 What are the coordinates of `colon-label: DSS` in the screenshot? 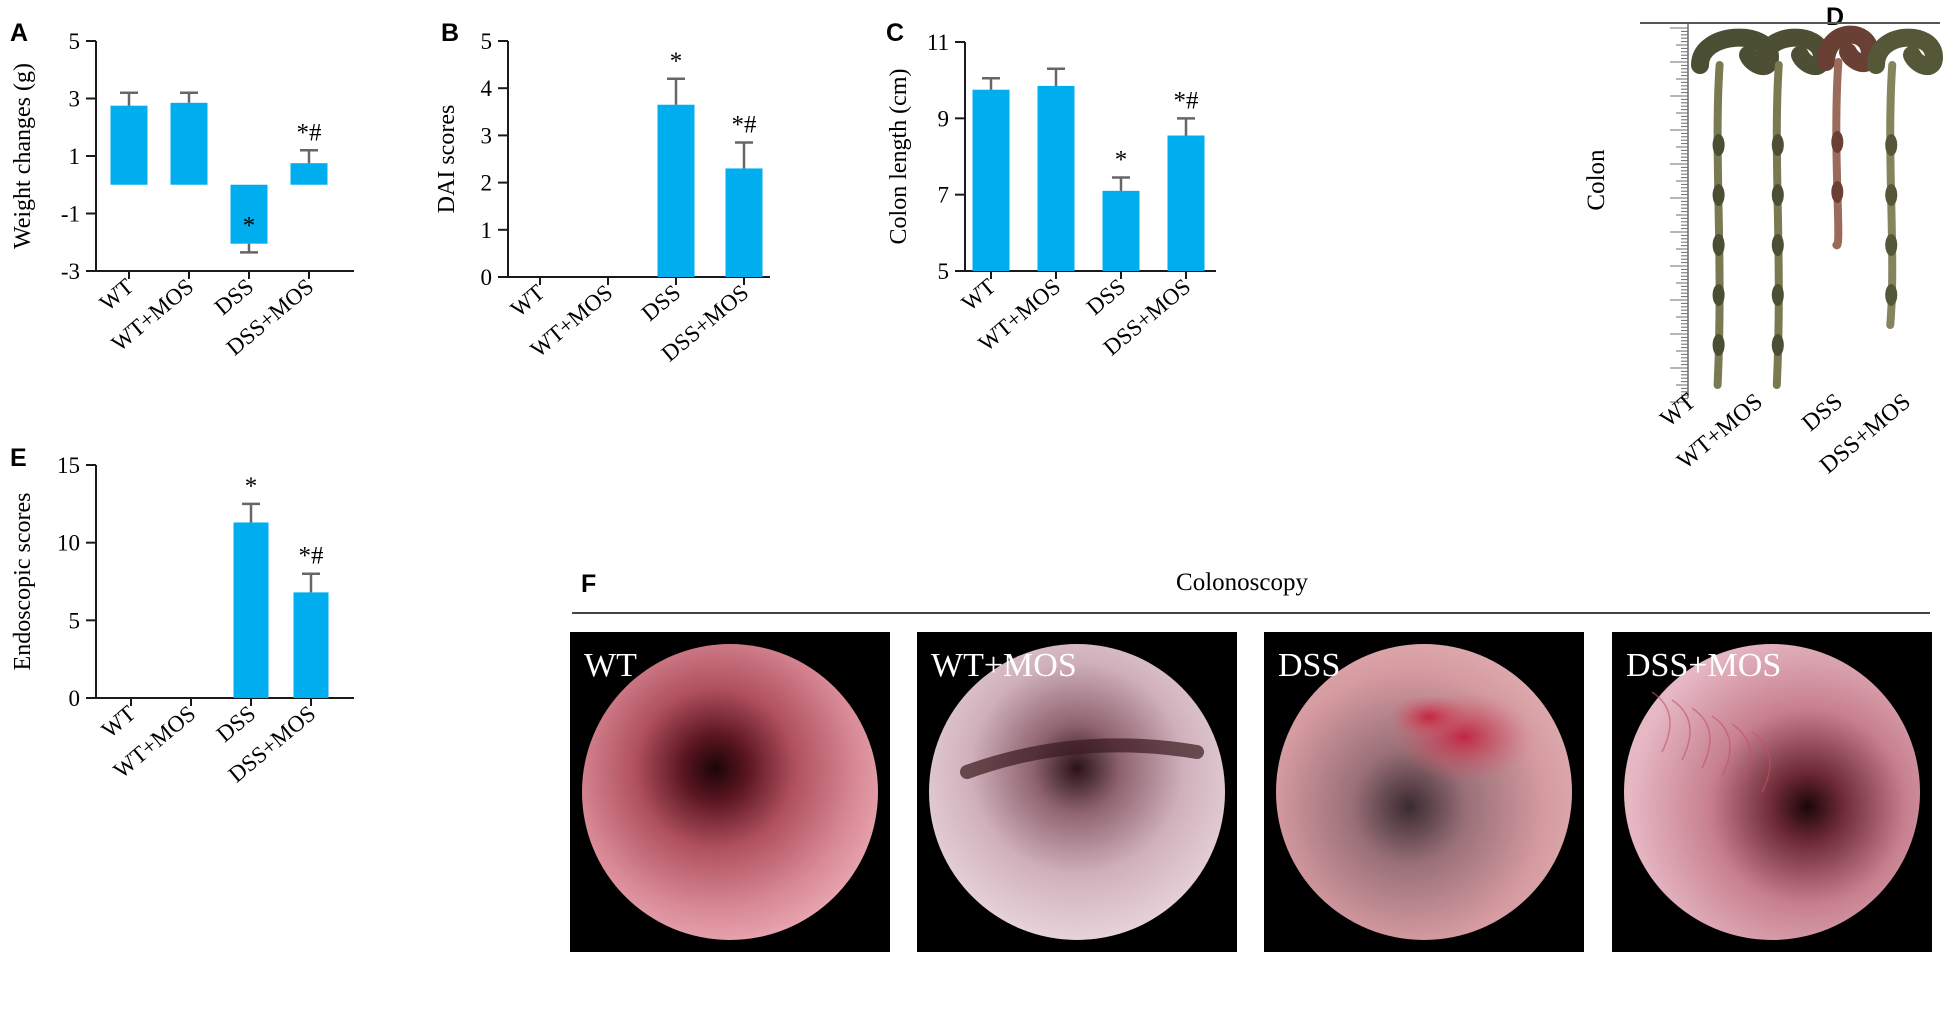 It's located at (1822, 413).